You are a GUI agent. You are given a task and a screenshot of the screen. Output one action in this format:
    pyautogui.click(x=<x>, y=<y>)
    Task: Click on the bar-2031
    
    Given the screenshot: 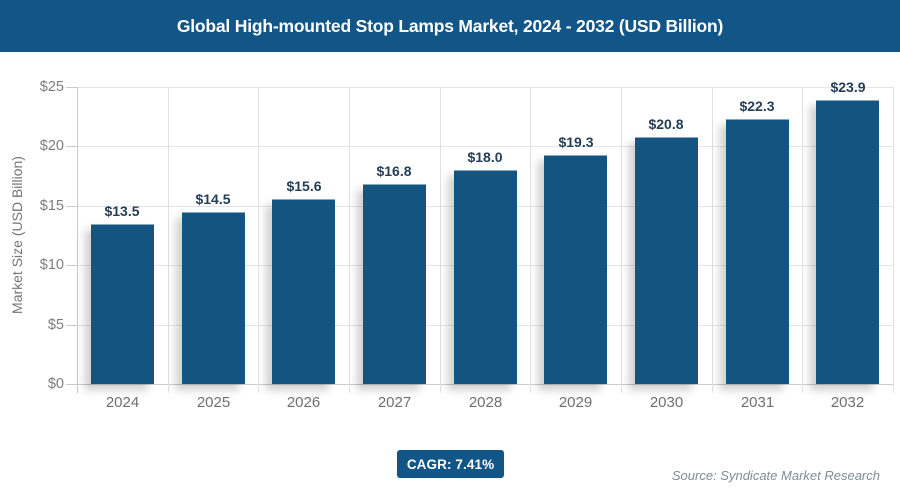 What is the action you would take?
    pyautogui.click(x=757, y=251)
    